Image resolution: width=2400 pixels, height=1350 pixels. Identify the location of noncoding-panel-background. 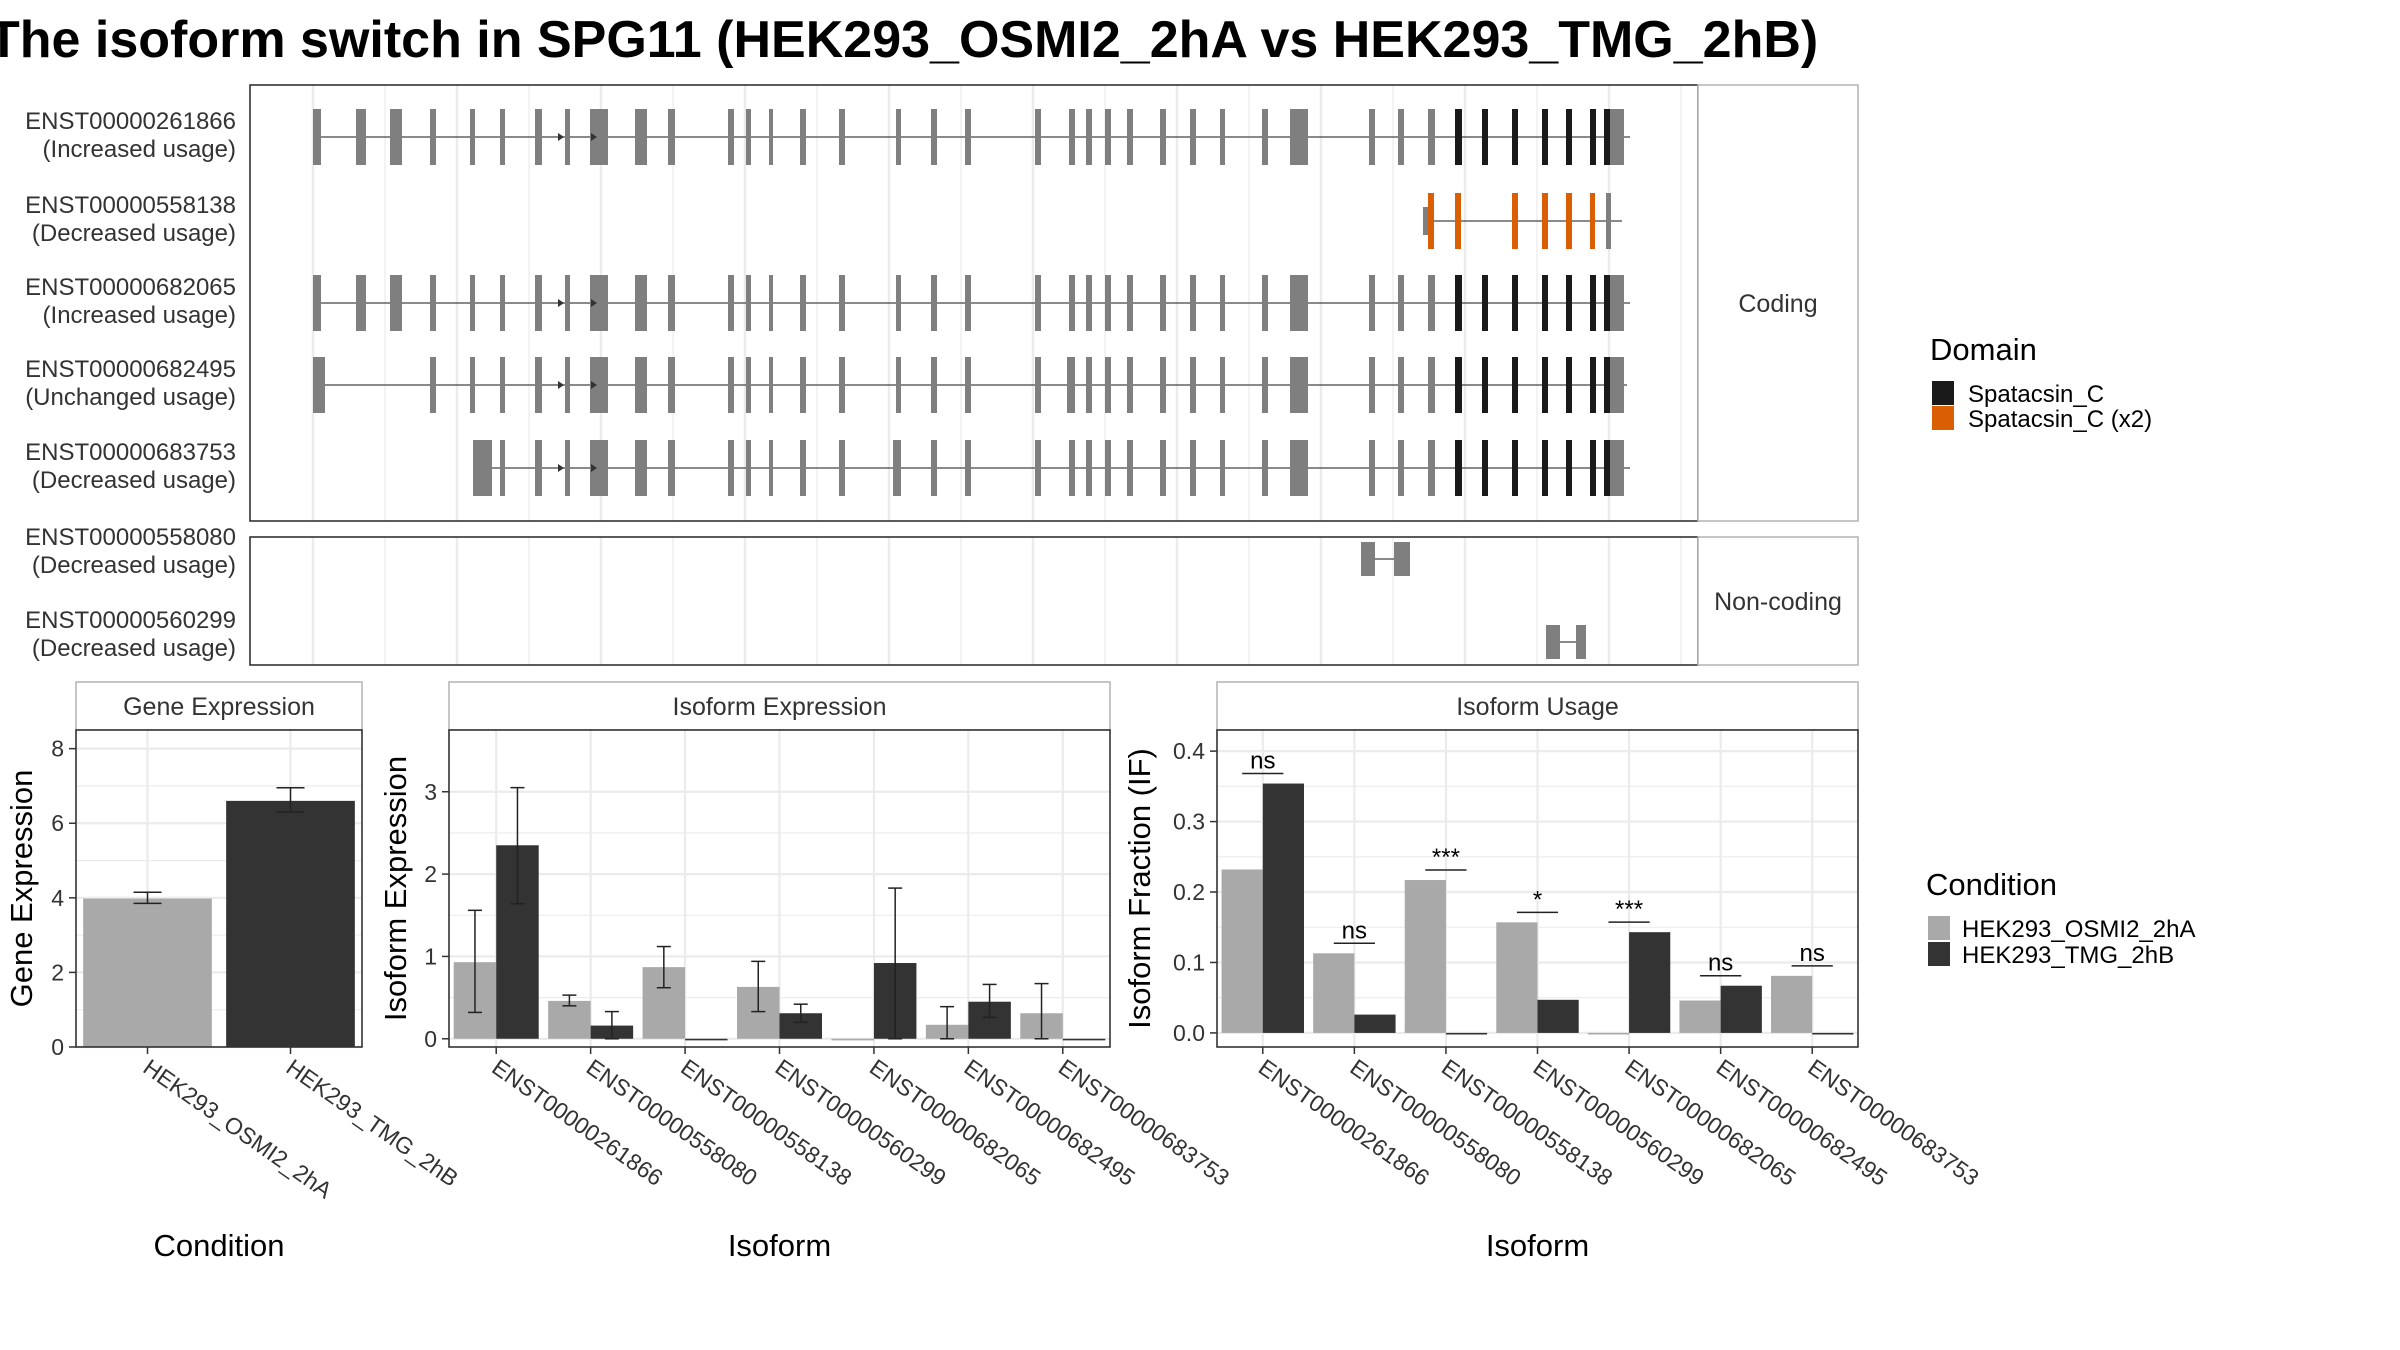
(974, 601).